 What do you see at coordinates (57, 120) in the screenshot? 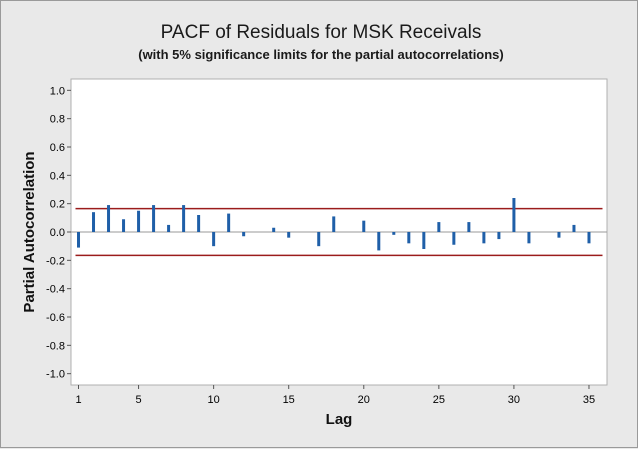
I see `y-tick-label: 0.8` at bounding box center [57, 120].